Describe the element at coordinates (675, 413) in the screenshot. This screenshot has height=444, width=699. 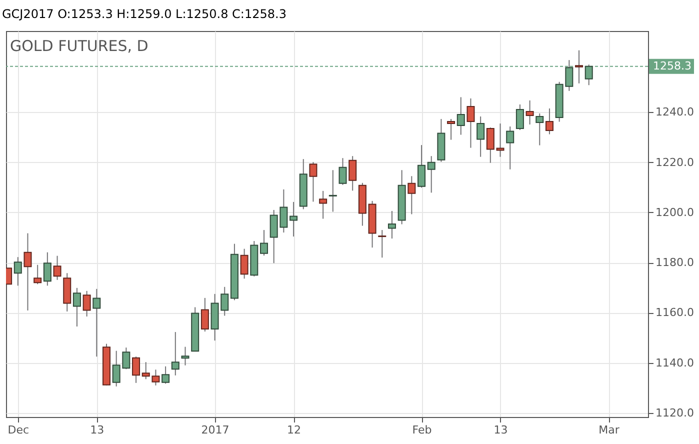
I see `y-tick-label: 1120.0` at that location.